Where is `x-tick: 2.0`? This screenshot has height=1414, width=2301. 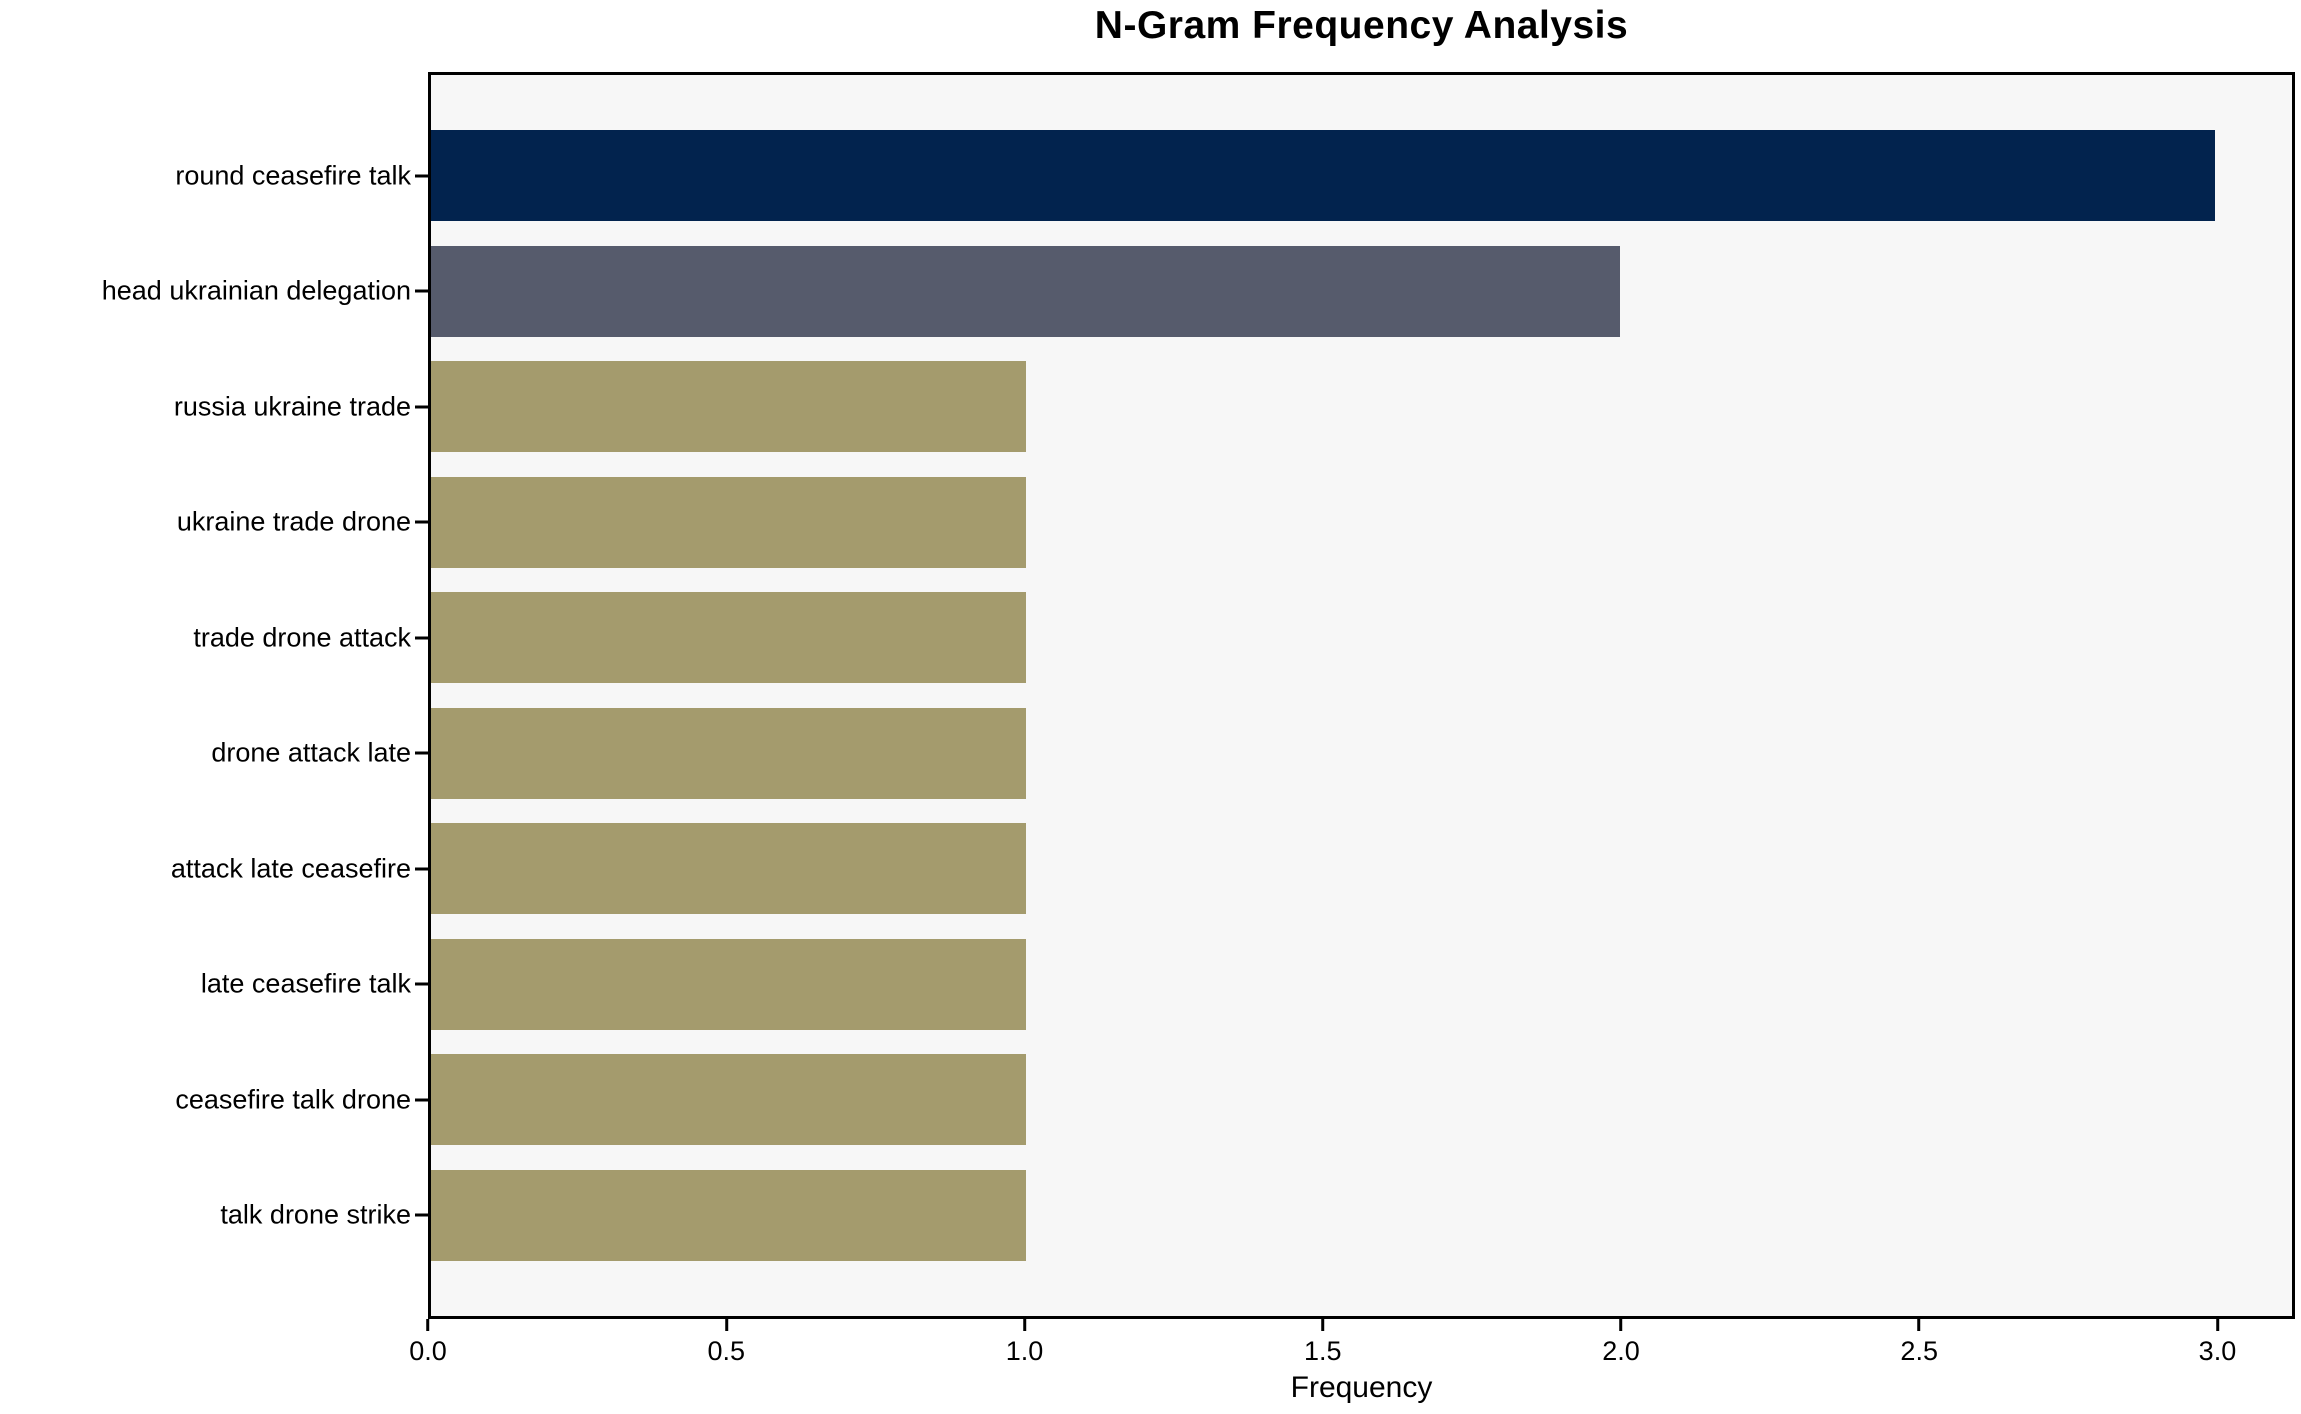
x-tick: 2.0 is located at coordinates (1621, 1342).